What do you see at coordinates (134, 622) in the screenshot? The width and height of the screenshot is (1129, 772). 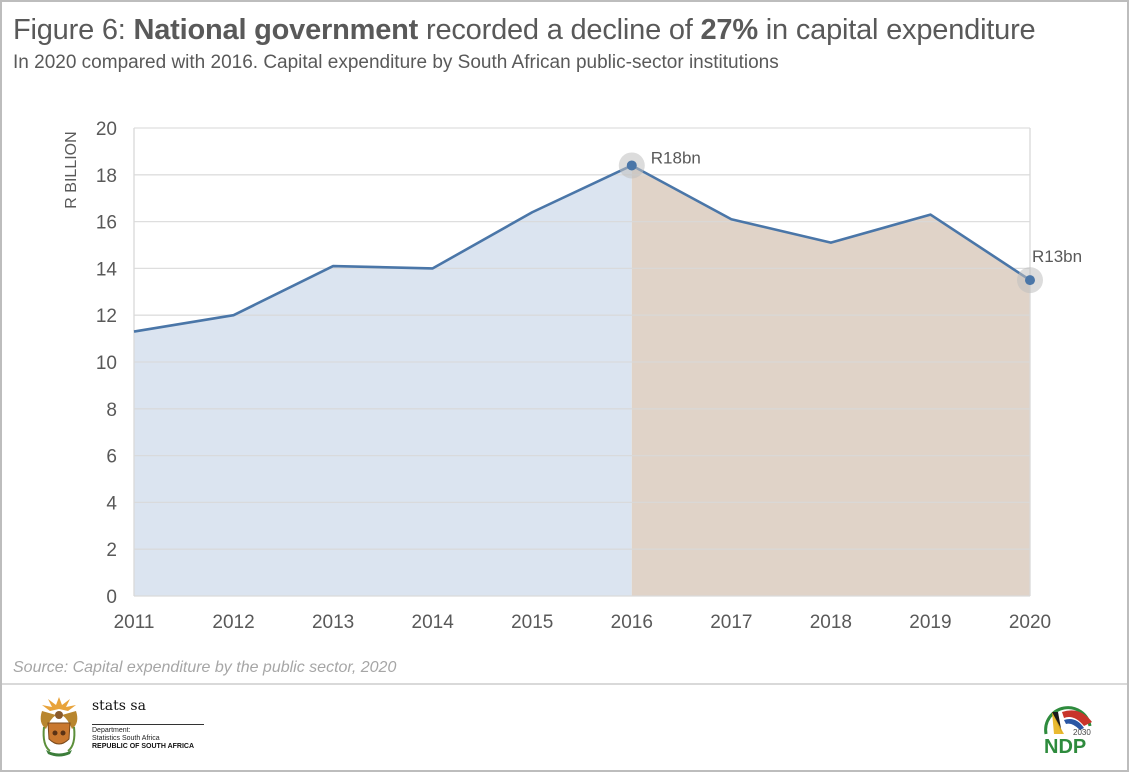 I see `x-tick-label: 2011` at bounding box center [134, 622].